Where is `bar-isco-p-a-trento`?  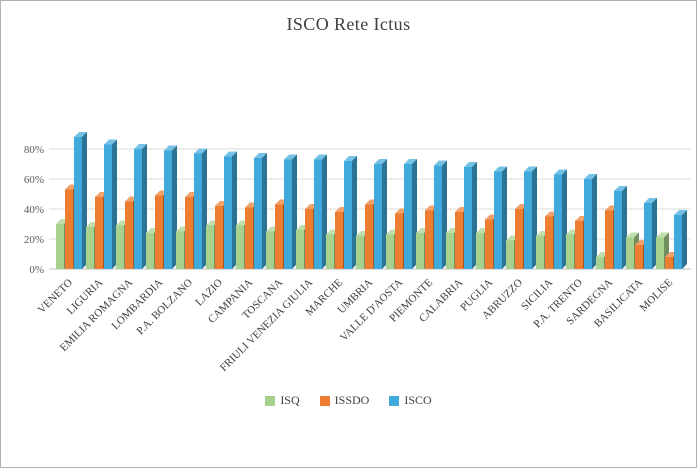 bar-isco-p-a-trento is located at coordinates (590, 221).